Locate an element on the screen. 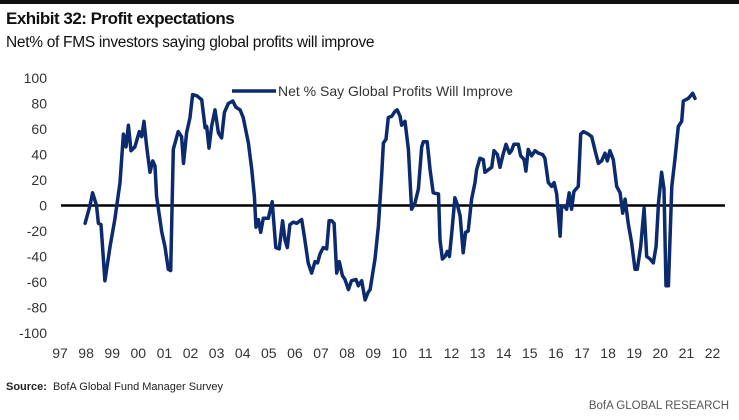  y-tick-label: -60 is located at coordinates (37, 282).